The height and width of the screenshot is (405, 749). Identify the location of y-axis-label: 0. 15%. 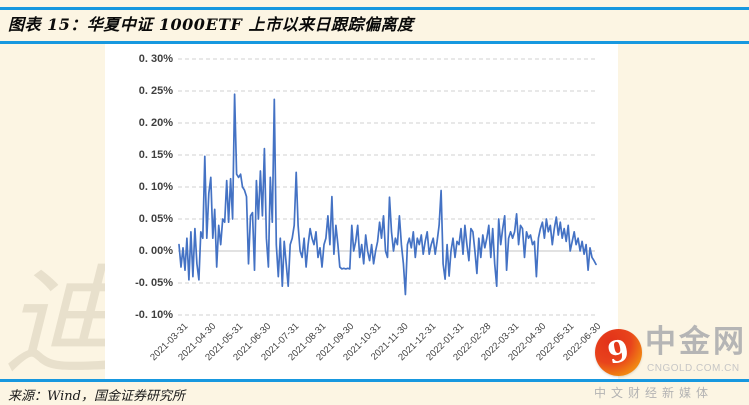
(155, 154).